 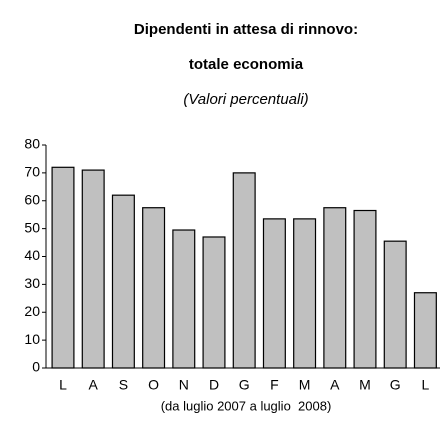 What do you see at coordinates (246, 29) in the screenshot?
I see `chart-title: Dipendenti in attesa di rinnovo:` at bounding box center [246, 29].